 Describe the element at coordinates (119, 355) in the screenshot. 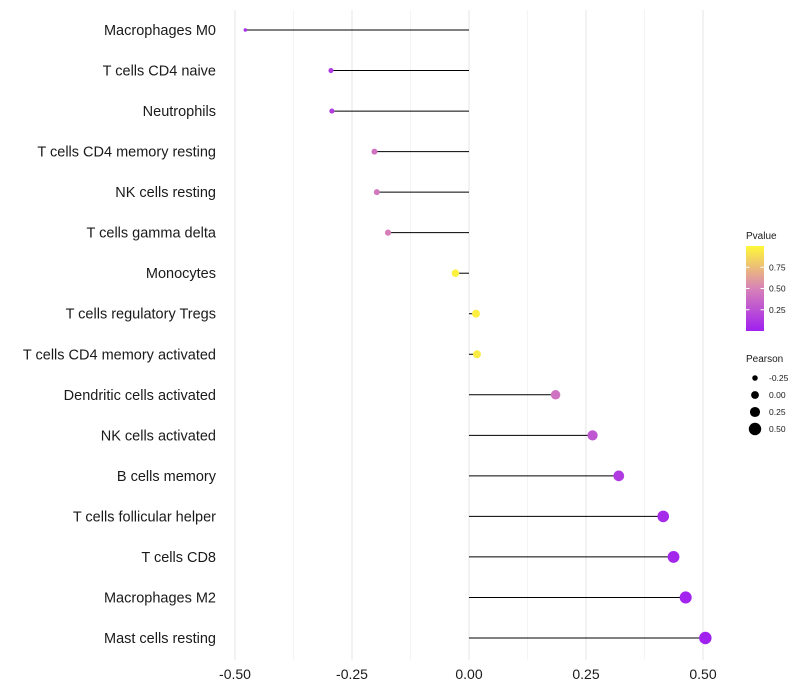

I see `y-axis-label: T cells CD4 memory activated` at that location.